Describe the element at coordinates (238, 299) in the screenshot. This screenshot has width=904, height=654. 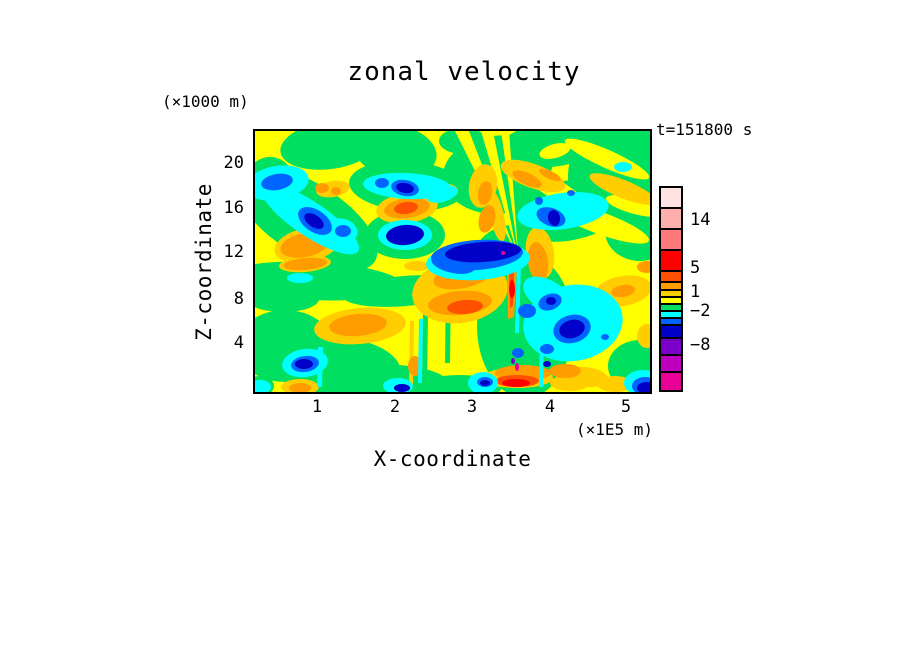
I see `y-tick-label: 8` at that location.